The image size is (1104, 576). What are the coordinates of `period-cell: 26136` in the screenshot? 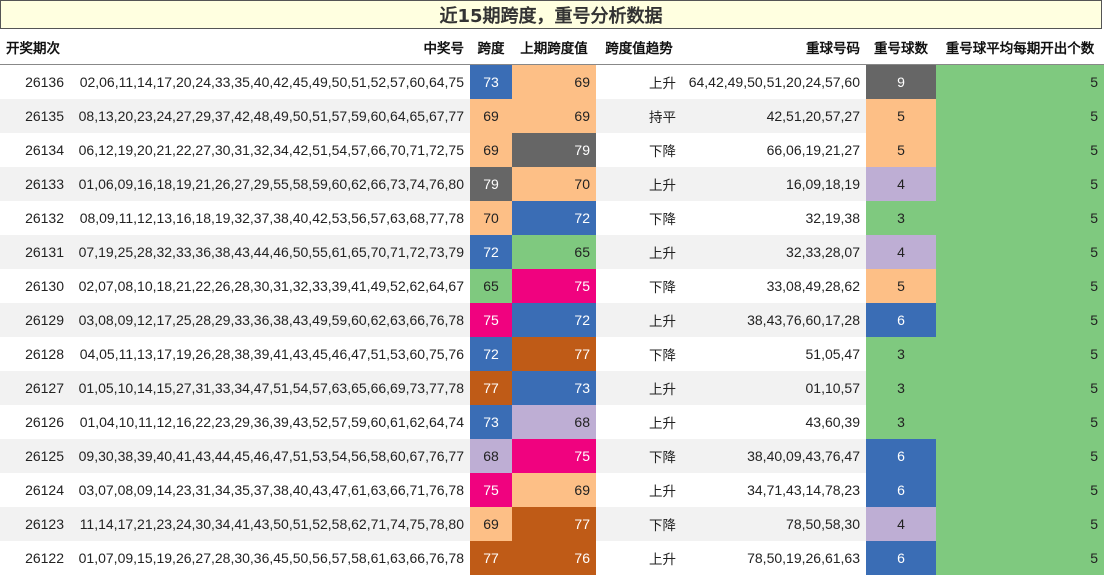 It's located at (35, 81).